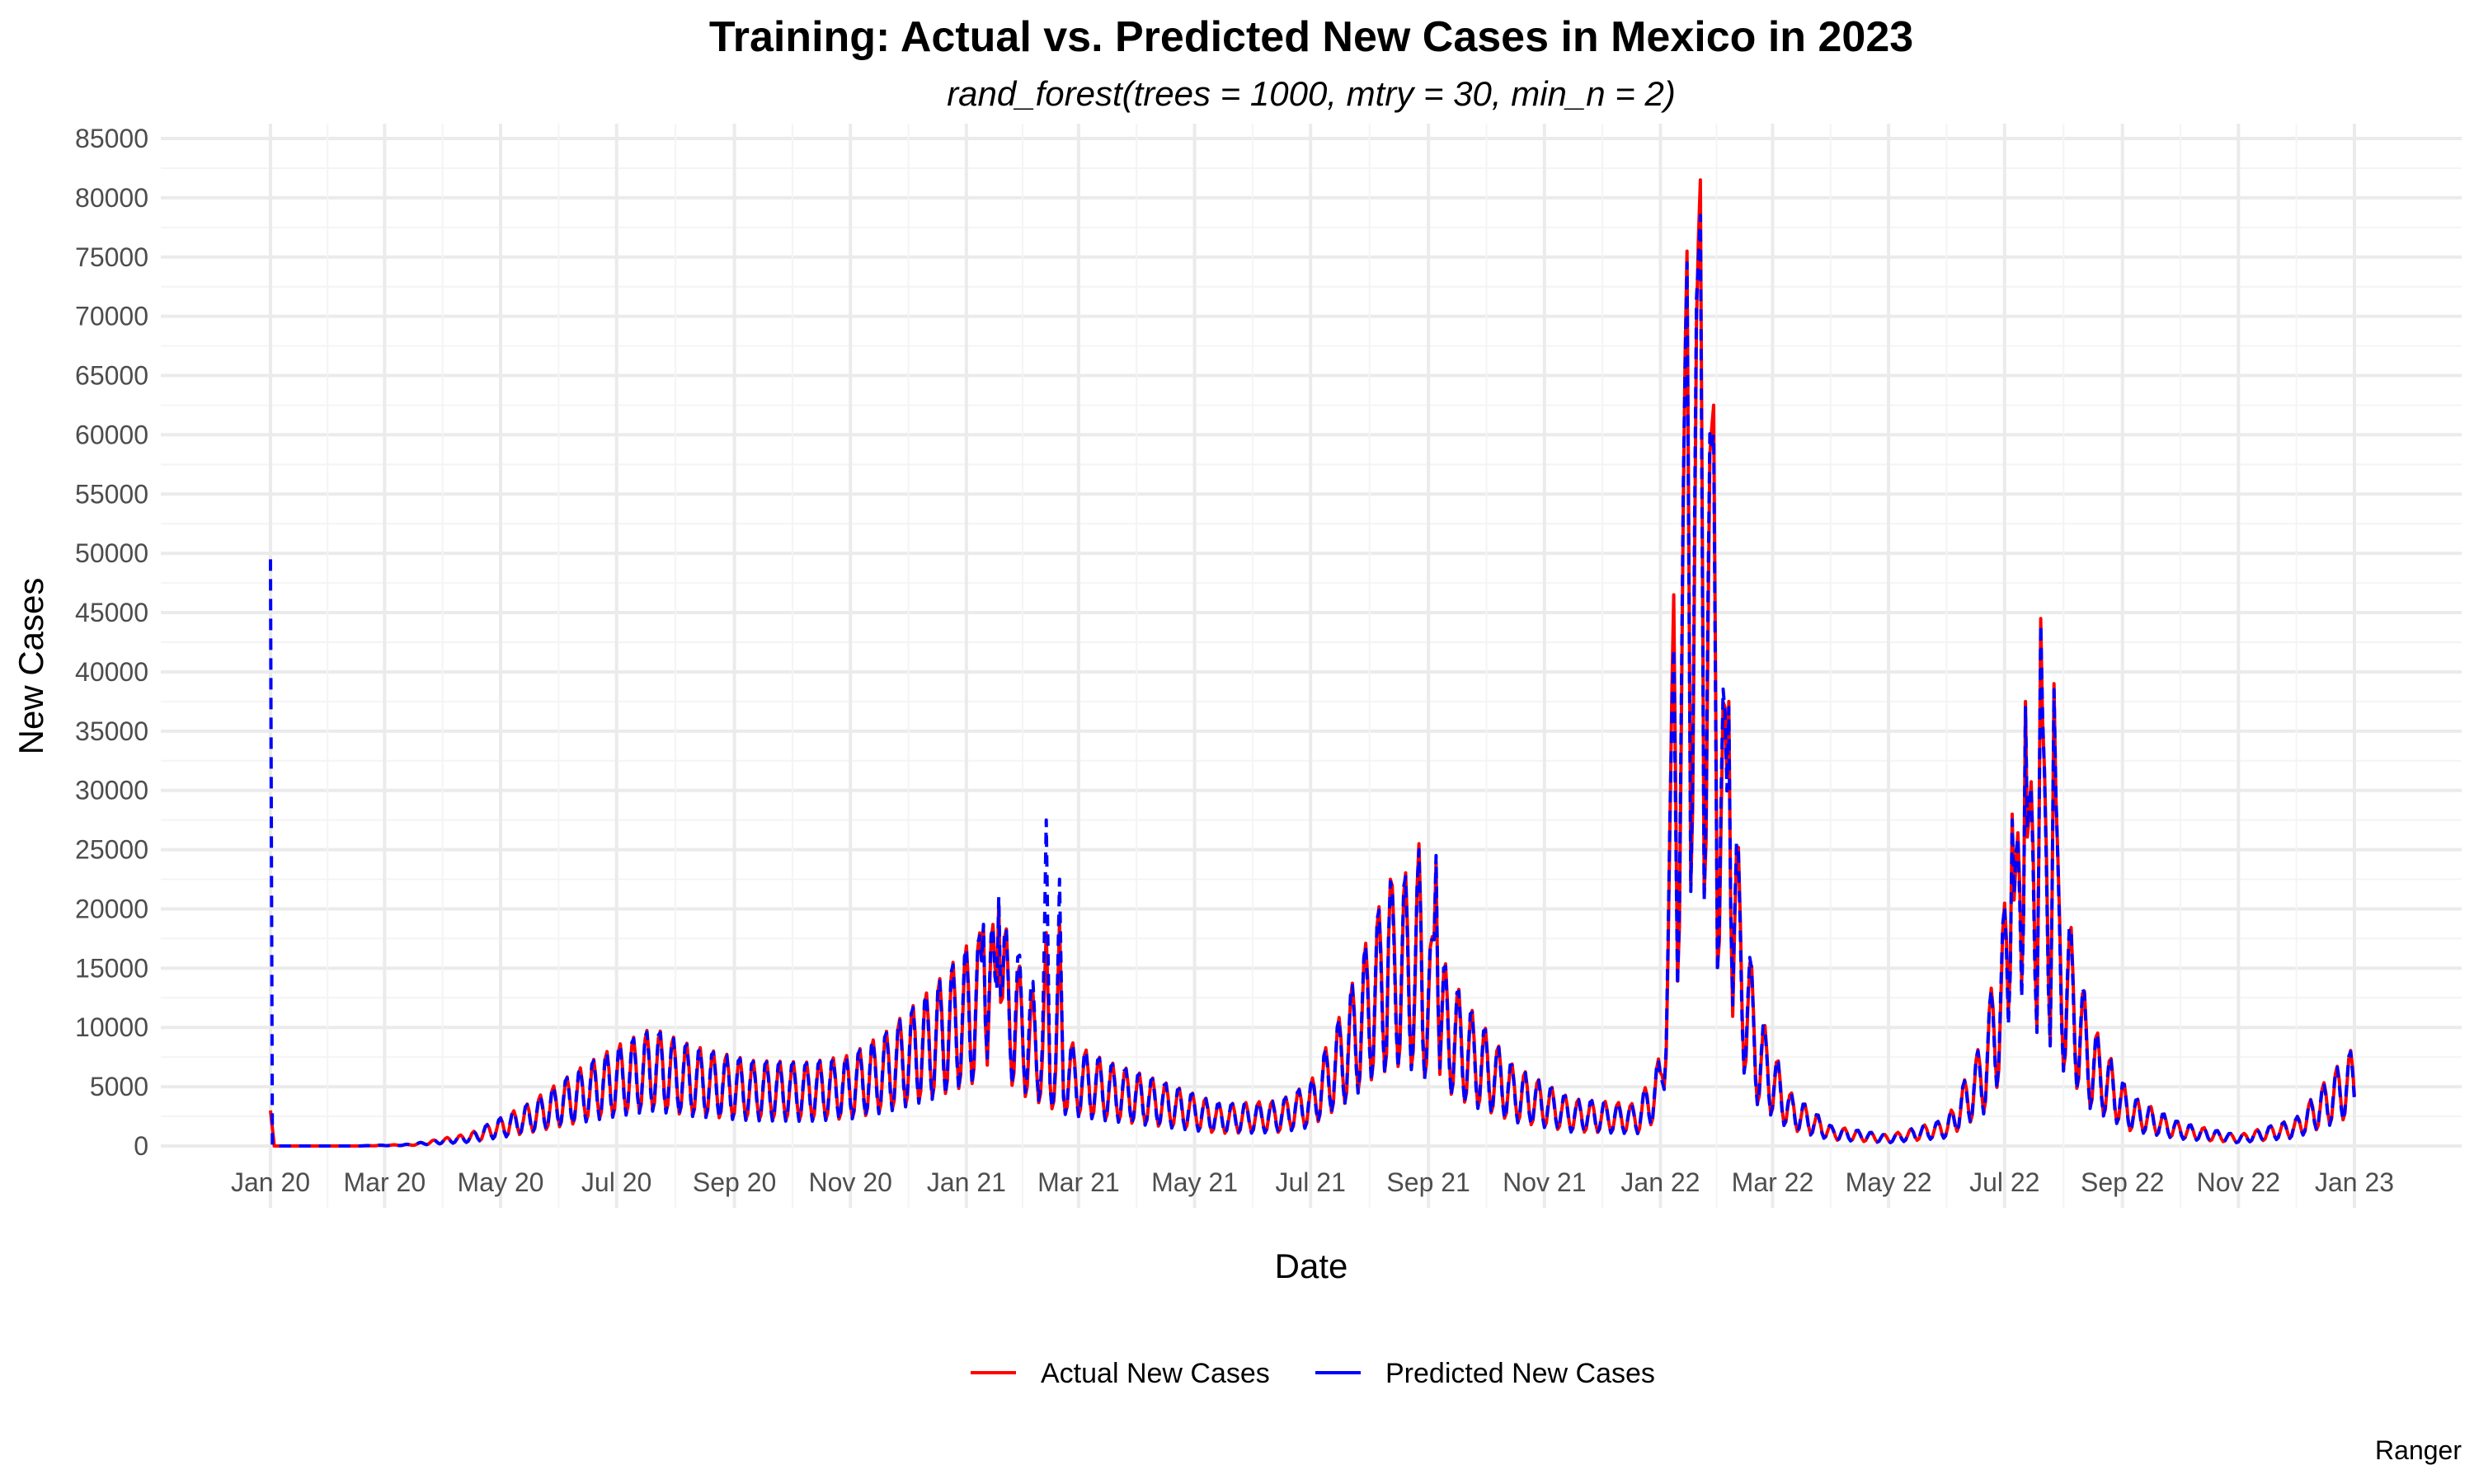 The image size is (2474, 1484). I want to click on y-tick-label: 55000, so click(111, 494).